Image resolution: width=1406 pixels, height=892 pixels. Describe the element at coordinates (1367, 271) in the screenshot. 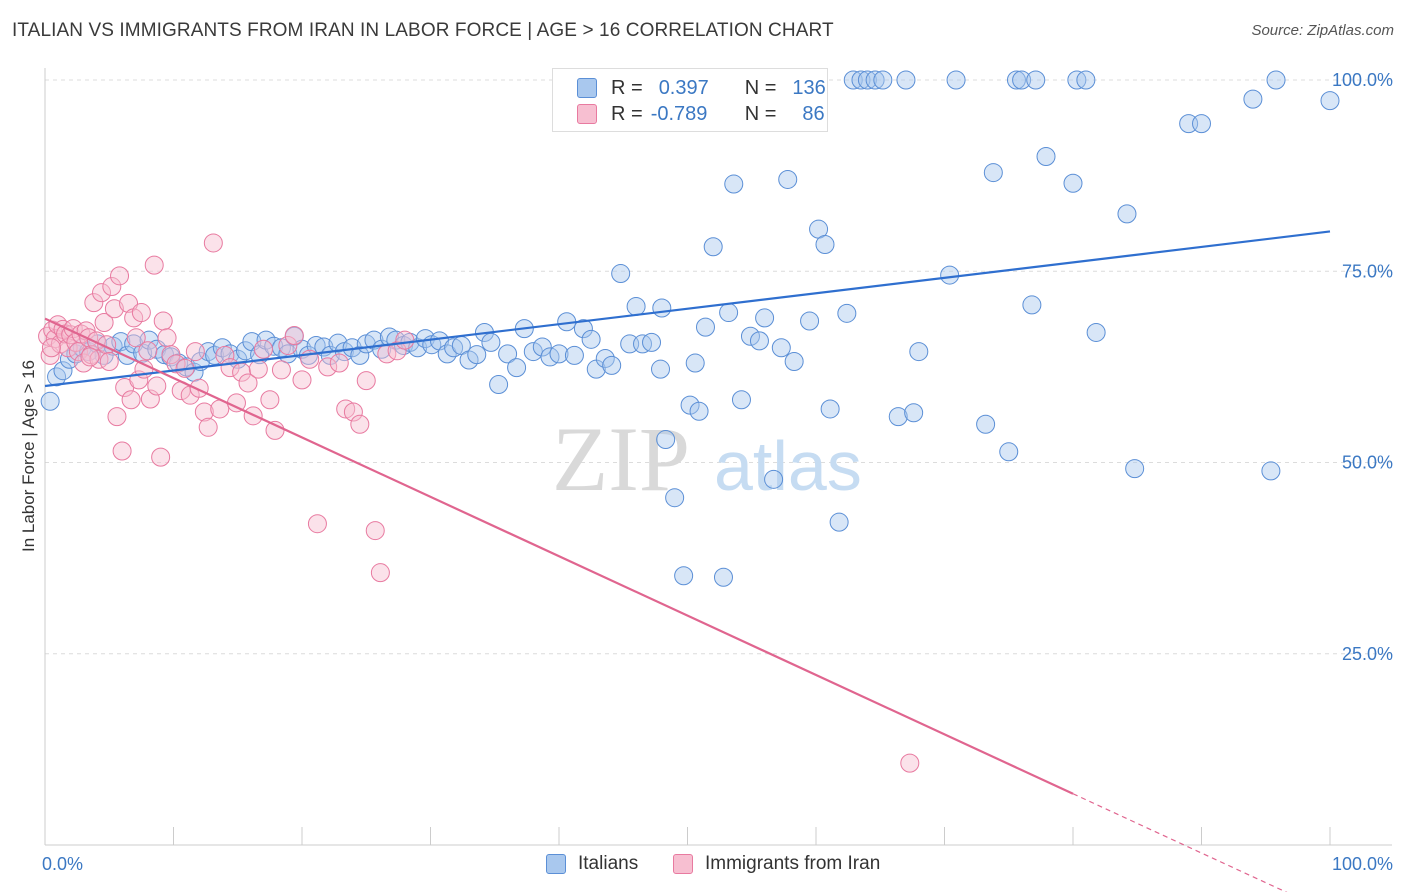

I see `y-tick-label: 75.0%` at that location.